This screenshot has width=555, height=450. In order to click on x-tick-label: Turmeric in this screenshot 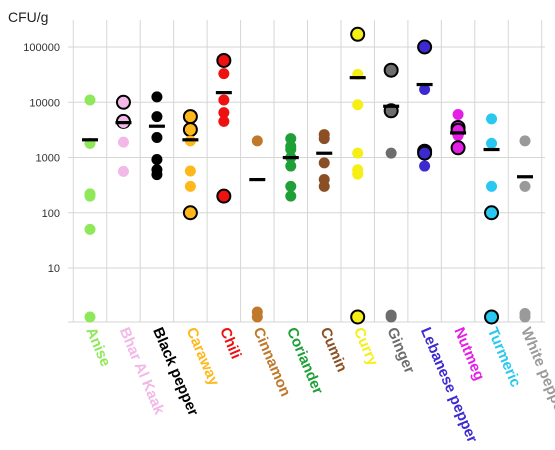, I will do `click(504, 357)`.